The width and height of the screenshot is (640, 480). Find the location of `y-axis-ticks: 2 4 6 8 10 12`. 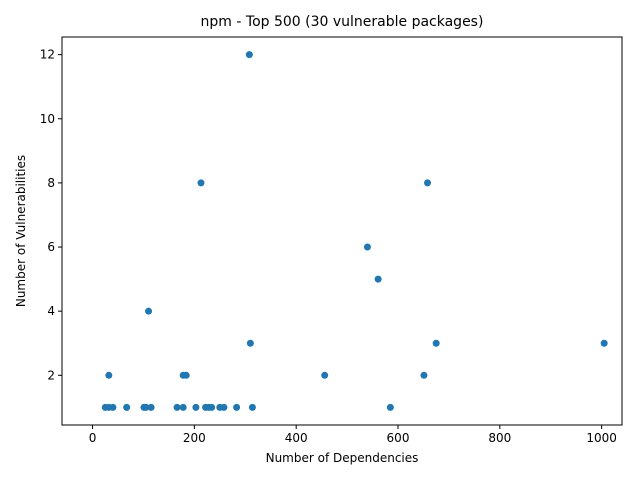

y-axis-ticks: 2 4 6 8 10 12 is located at coordinates (51, 215).